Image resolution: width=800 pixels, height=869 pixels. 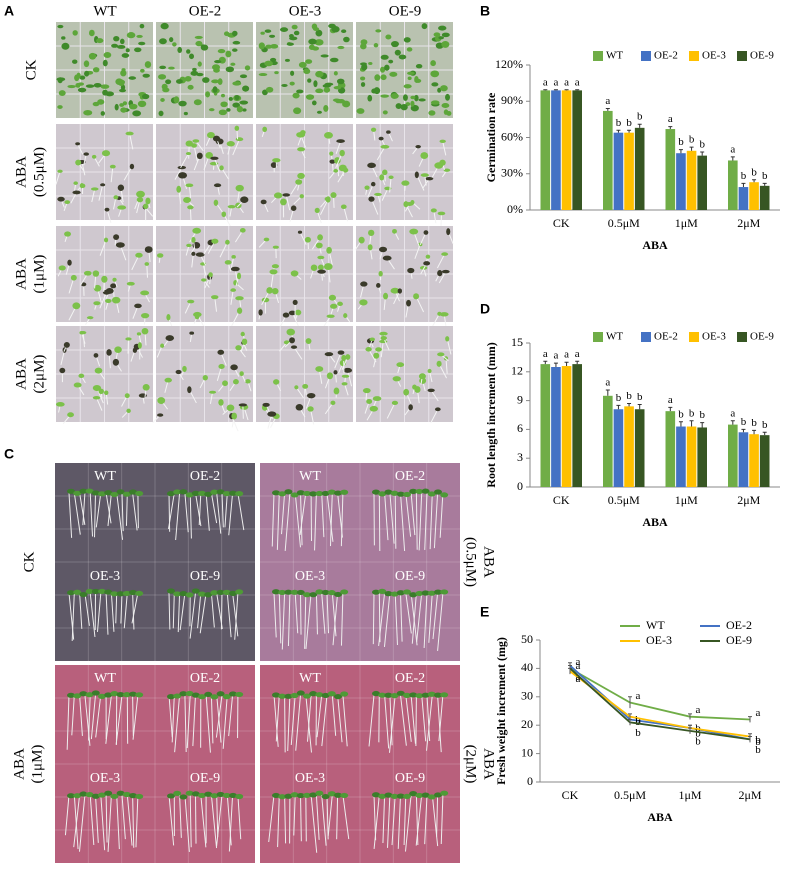 What do you see at coordinates (501, 711) in the screenshot?
I see `y-axis-title: Fresh weight increment (mg)` at bounding box center [501, 711].